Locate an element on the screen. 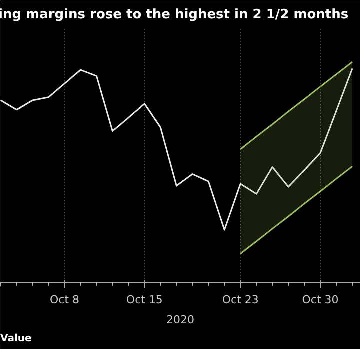 This screenshot has width=360, height=349. x-tick-label: Oct 23 is located at coordinates (240, 300).